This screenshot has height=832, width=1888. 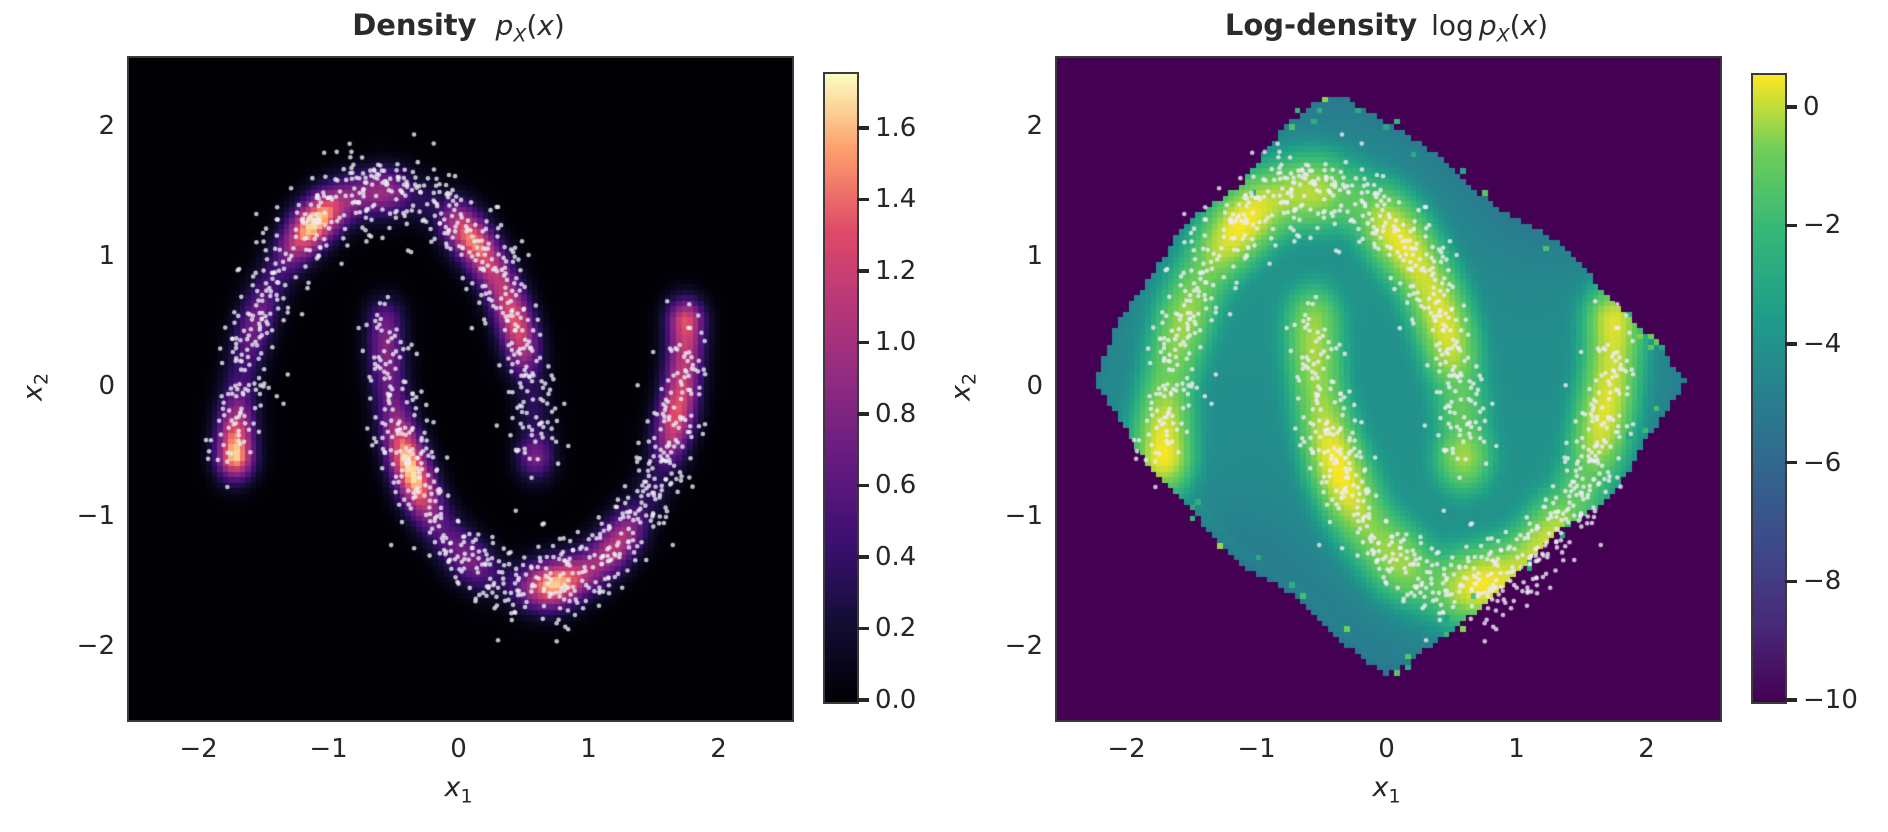 I want to click on colorbar-tick-label: 0, so click(x=1811, y=106).